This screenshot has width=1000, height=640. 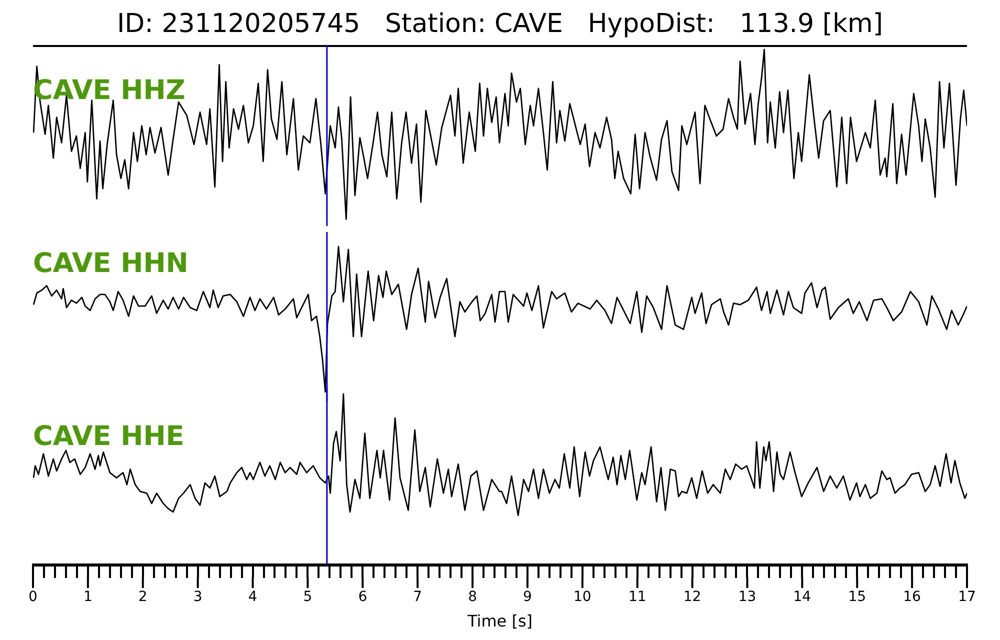 I want to click on x-tick-label: 0, so click(x=33, y=597).